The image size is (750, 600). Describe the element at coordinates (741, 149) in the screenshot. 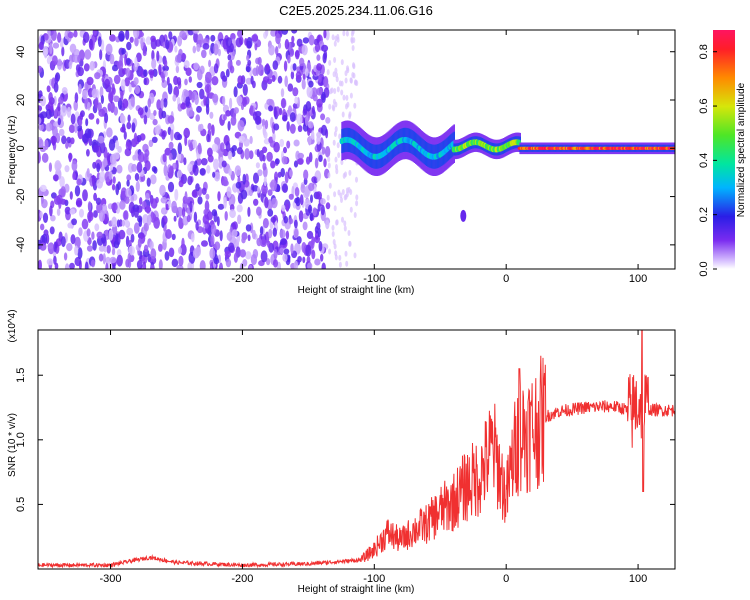

I see `colorbar-label: Normalized spectral amplitude` at that location.